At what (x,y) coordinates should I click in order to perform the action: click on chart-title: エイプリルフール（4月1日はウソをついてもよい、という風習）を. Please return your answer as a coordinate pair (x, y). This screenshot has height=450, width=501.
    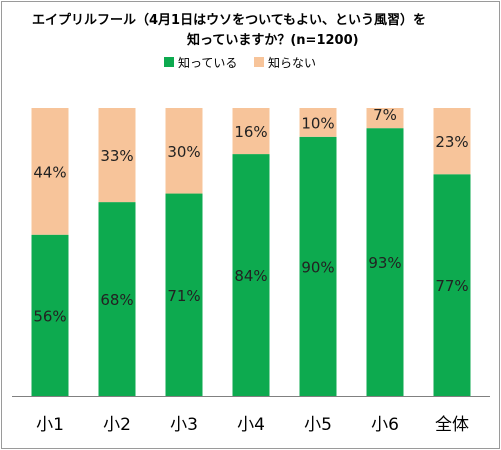
    Looking at the image, I should click on (229, 20).